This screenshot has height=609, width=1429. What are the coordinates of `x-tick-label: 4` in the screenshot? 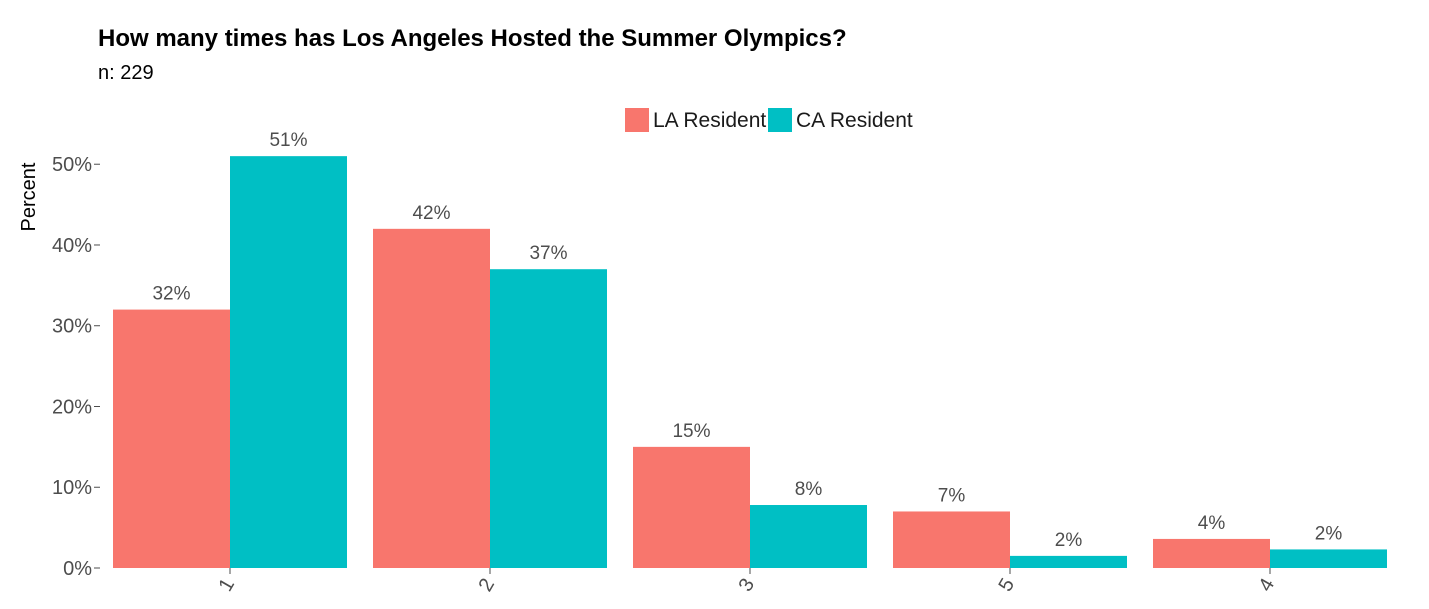 It's located at (1266, 585).